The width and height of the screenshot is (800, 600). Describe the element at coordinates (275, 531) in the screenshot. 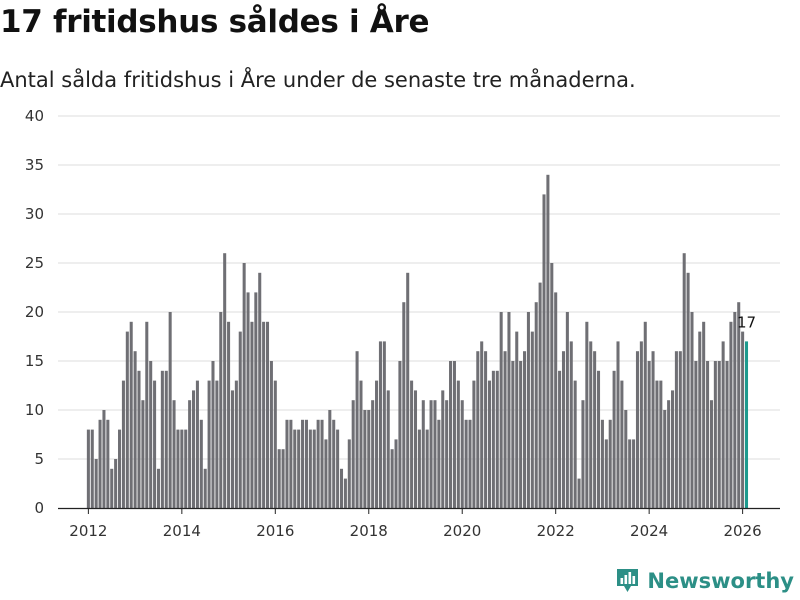

I see `x-tick-label: 2016` at that location.